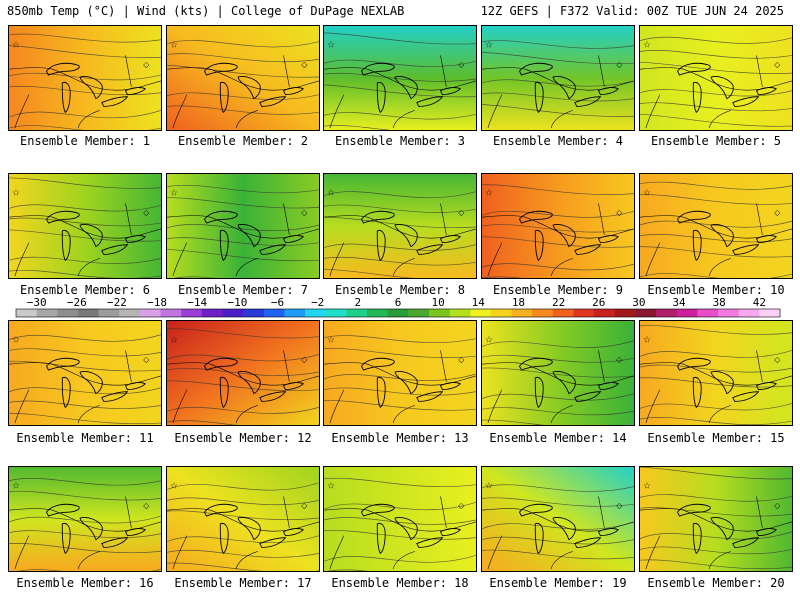 The height and width of the screenshot is (600, 800). I want to click on ensemble-member-label: Ensemble Member: 8, so click(400, 290).